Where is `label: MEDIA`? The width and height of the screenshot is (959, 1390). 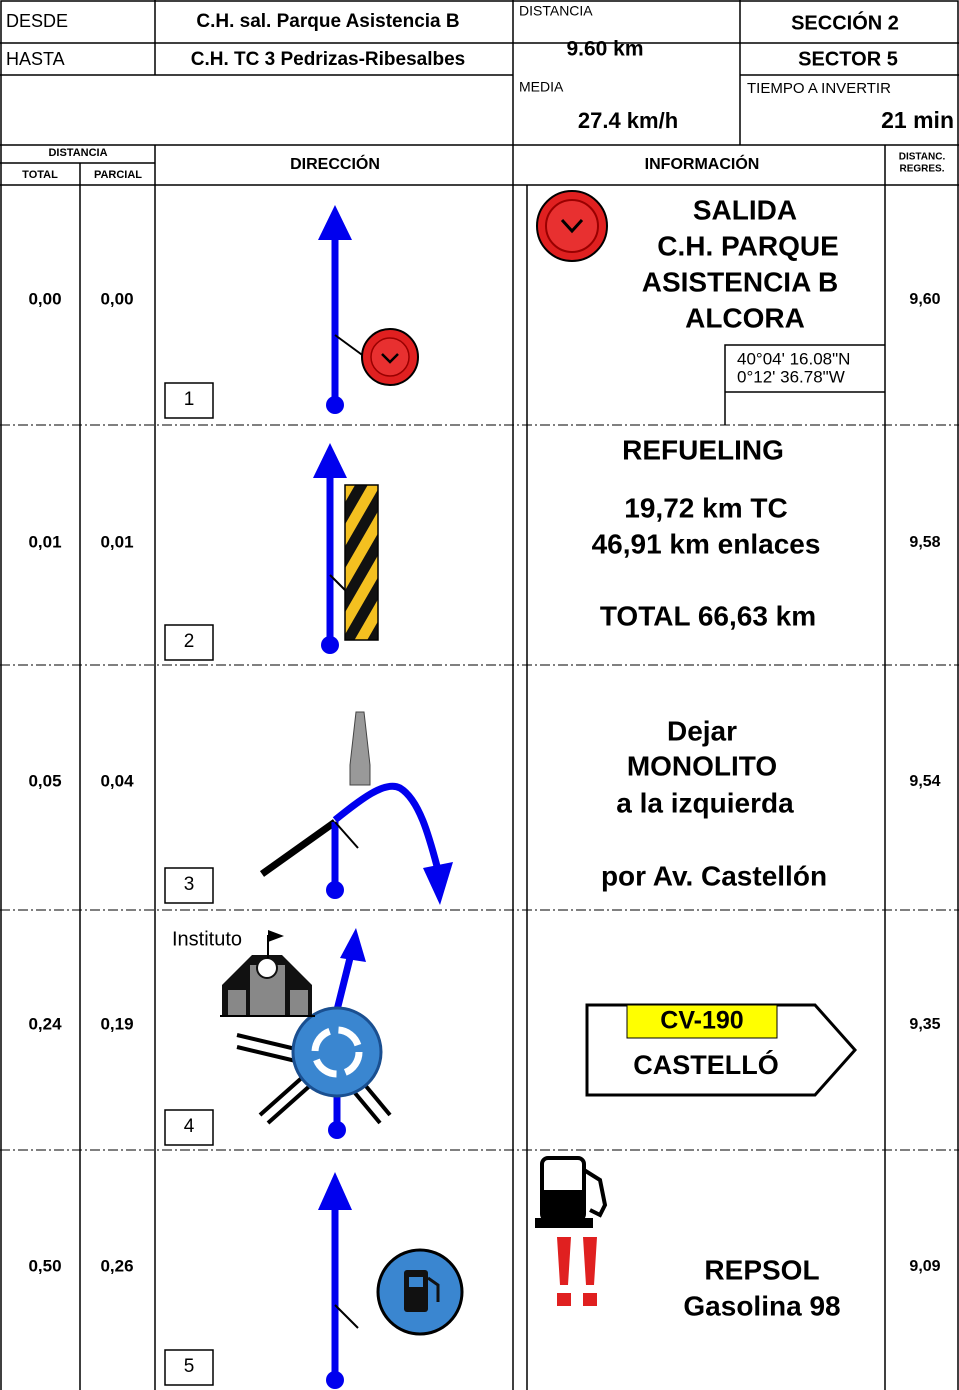
label: MEDIA is located at coordinates (541, 87).